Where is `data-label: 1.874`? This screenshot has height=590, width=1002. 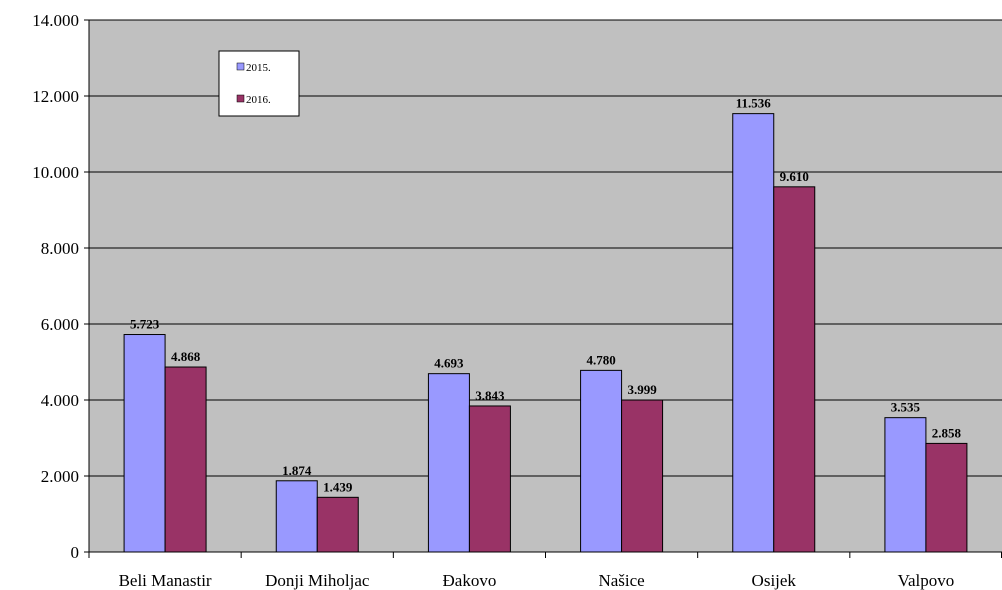
data-label: 1.874 is located at coordinates (297, 470).